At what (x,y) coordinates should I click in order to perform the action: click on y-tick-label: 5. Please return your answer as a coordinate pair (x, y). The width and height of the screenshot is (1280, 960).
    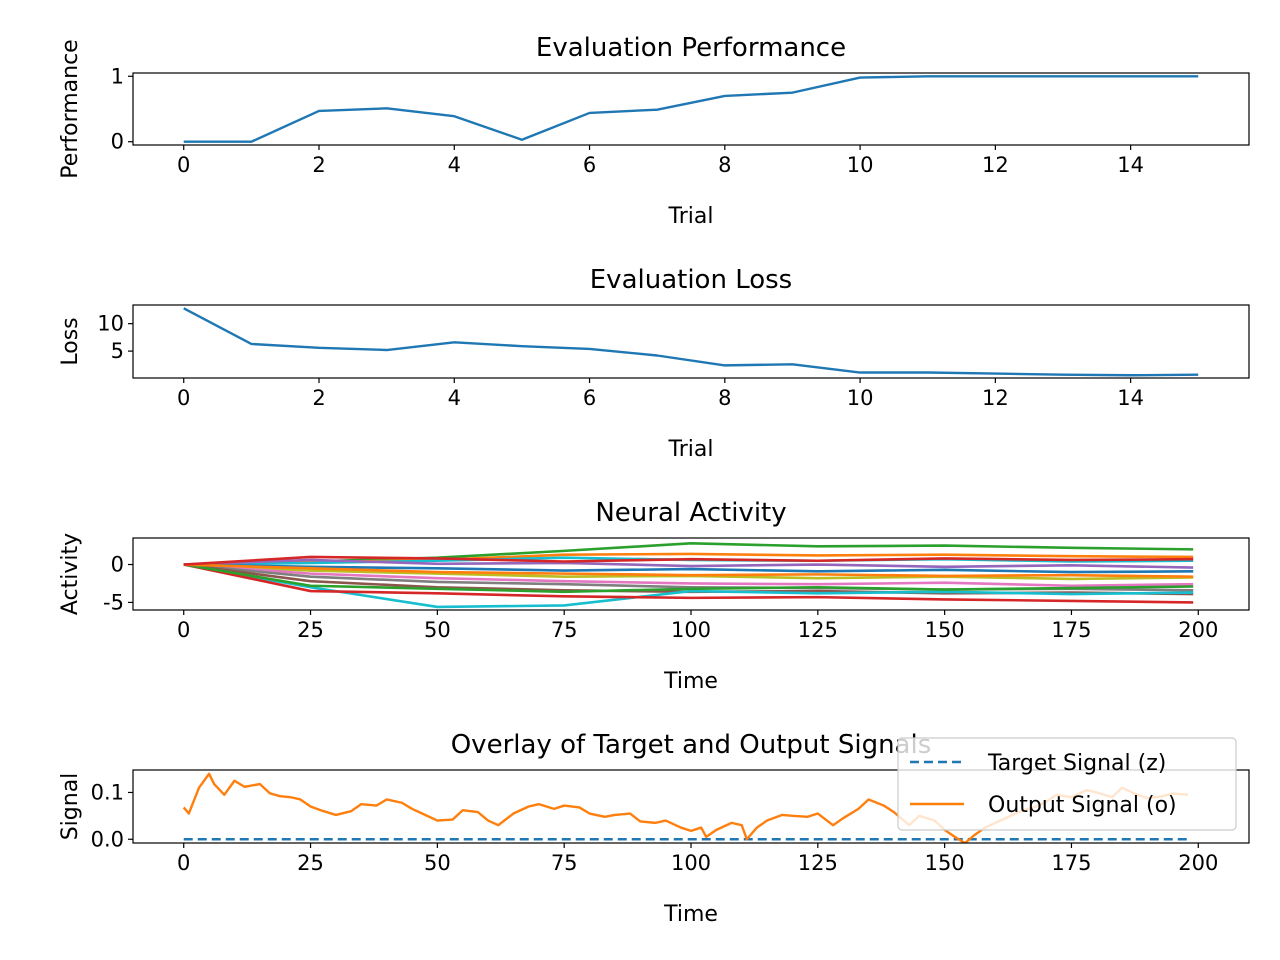
    Looking at the image, I should click on (117, 351).